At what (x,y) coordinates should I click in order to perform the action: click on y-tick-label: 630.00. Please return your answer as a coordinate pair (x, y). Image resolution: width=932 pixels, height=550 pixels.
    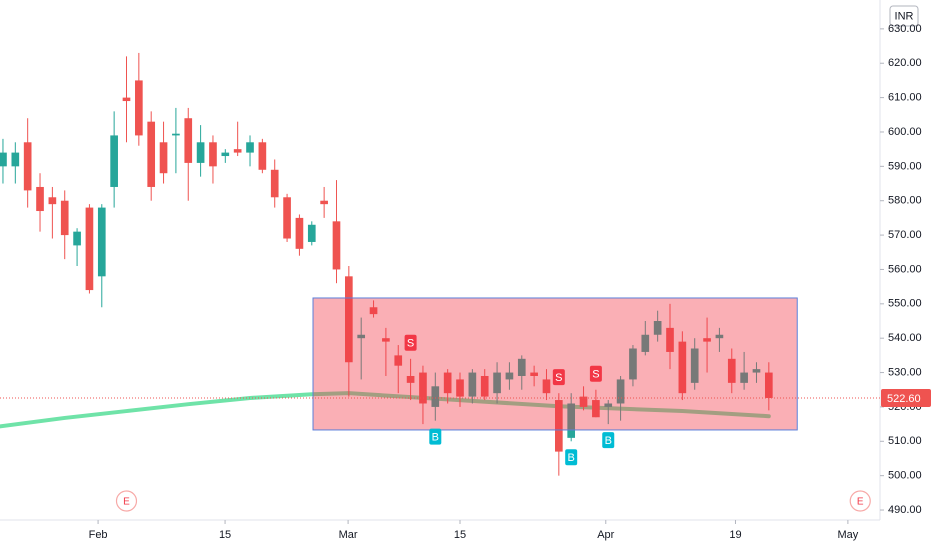
    Looking at the image, I should click on (905, 29).